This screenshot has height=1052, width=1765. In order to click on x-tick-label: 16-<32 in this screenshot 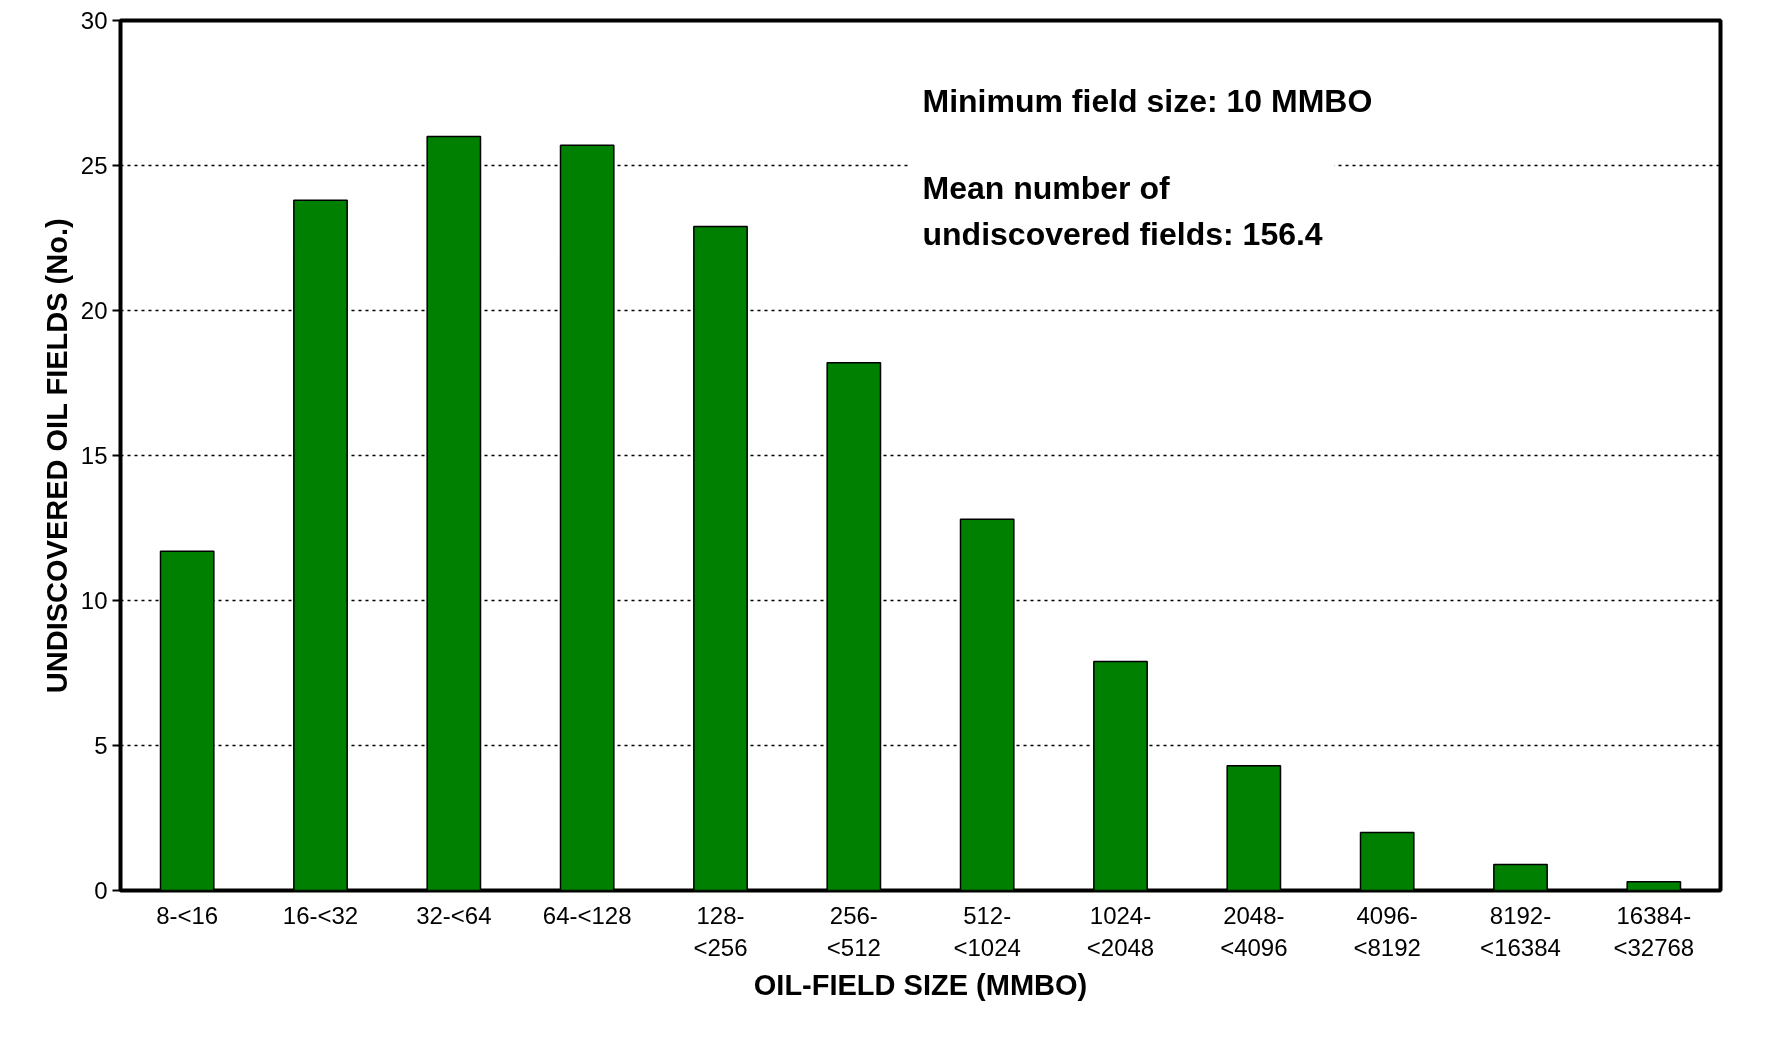, I will do `click(320, 915)`.